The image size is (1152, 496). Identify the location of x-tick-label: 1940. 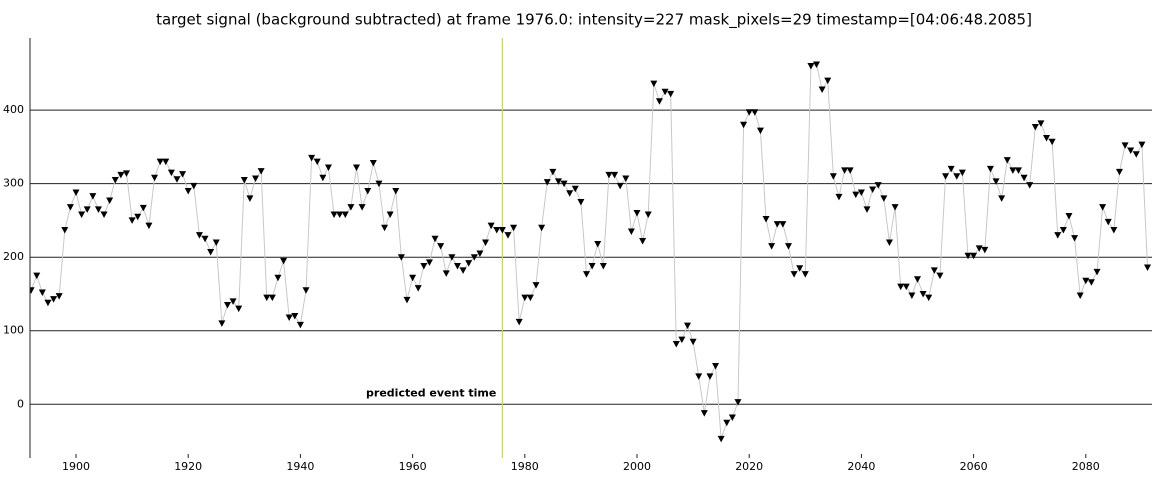
(300, 466).